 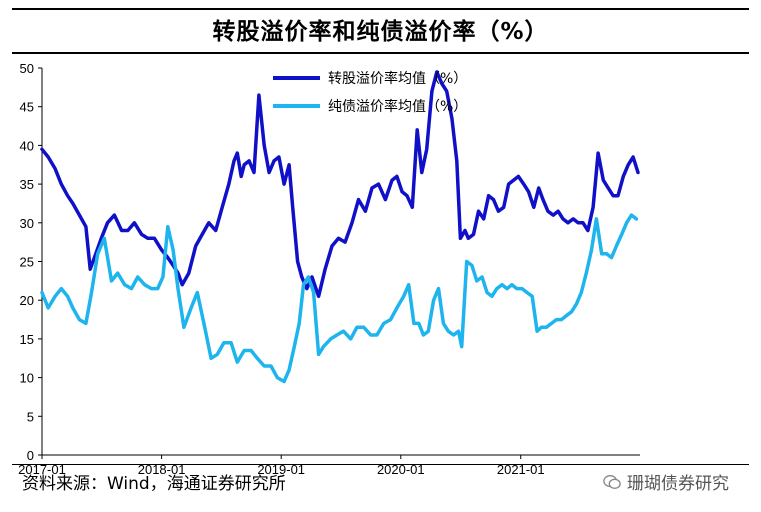 What do you see at coordinates (397, 106) in the screenshot?
I see `legend-label: 纯债溢价率均值（%）` at bounding box center [397, 106].